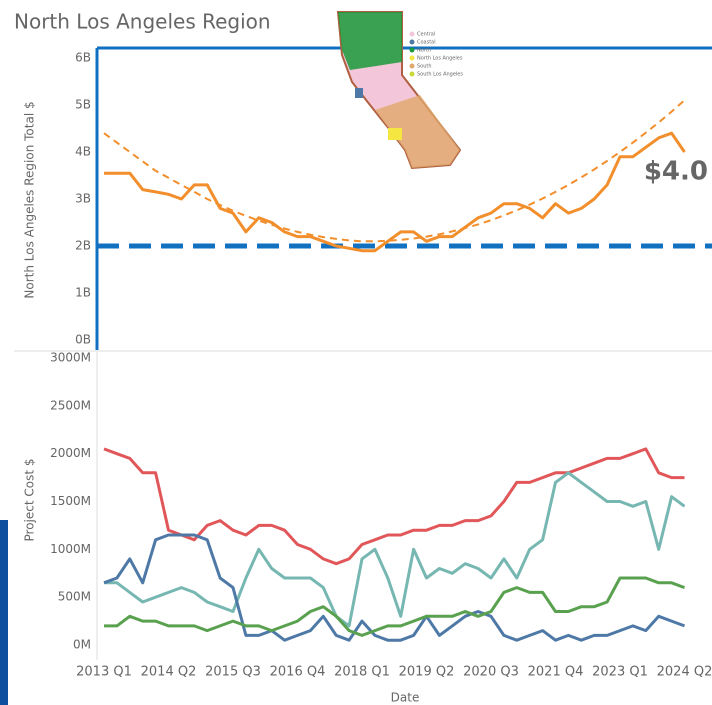 This screenshot has height=705, width=712. What do you see at coordinates (30, 199) in the screenshot?
I see `y-axis-label: North Los Angeles Region Total $` at bounding box center [30, 199].